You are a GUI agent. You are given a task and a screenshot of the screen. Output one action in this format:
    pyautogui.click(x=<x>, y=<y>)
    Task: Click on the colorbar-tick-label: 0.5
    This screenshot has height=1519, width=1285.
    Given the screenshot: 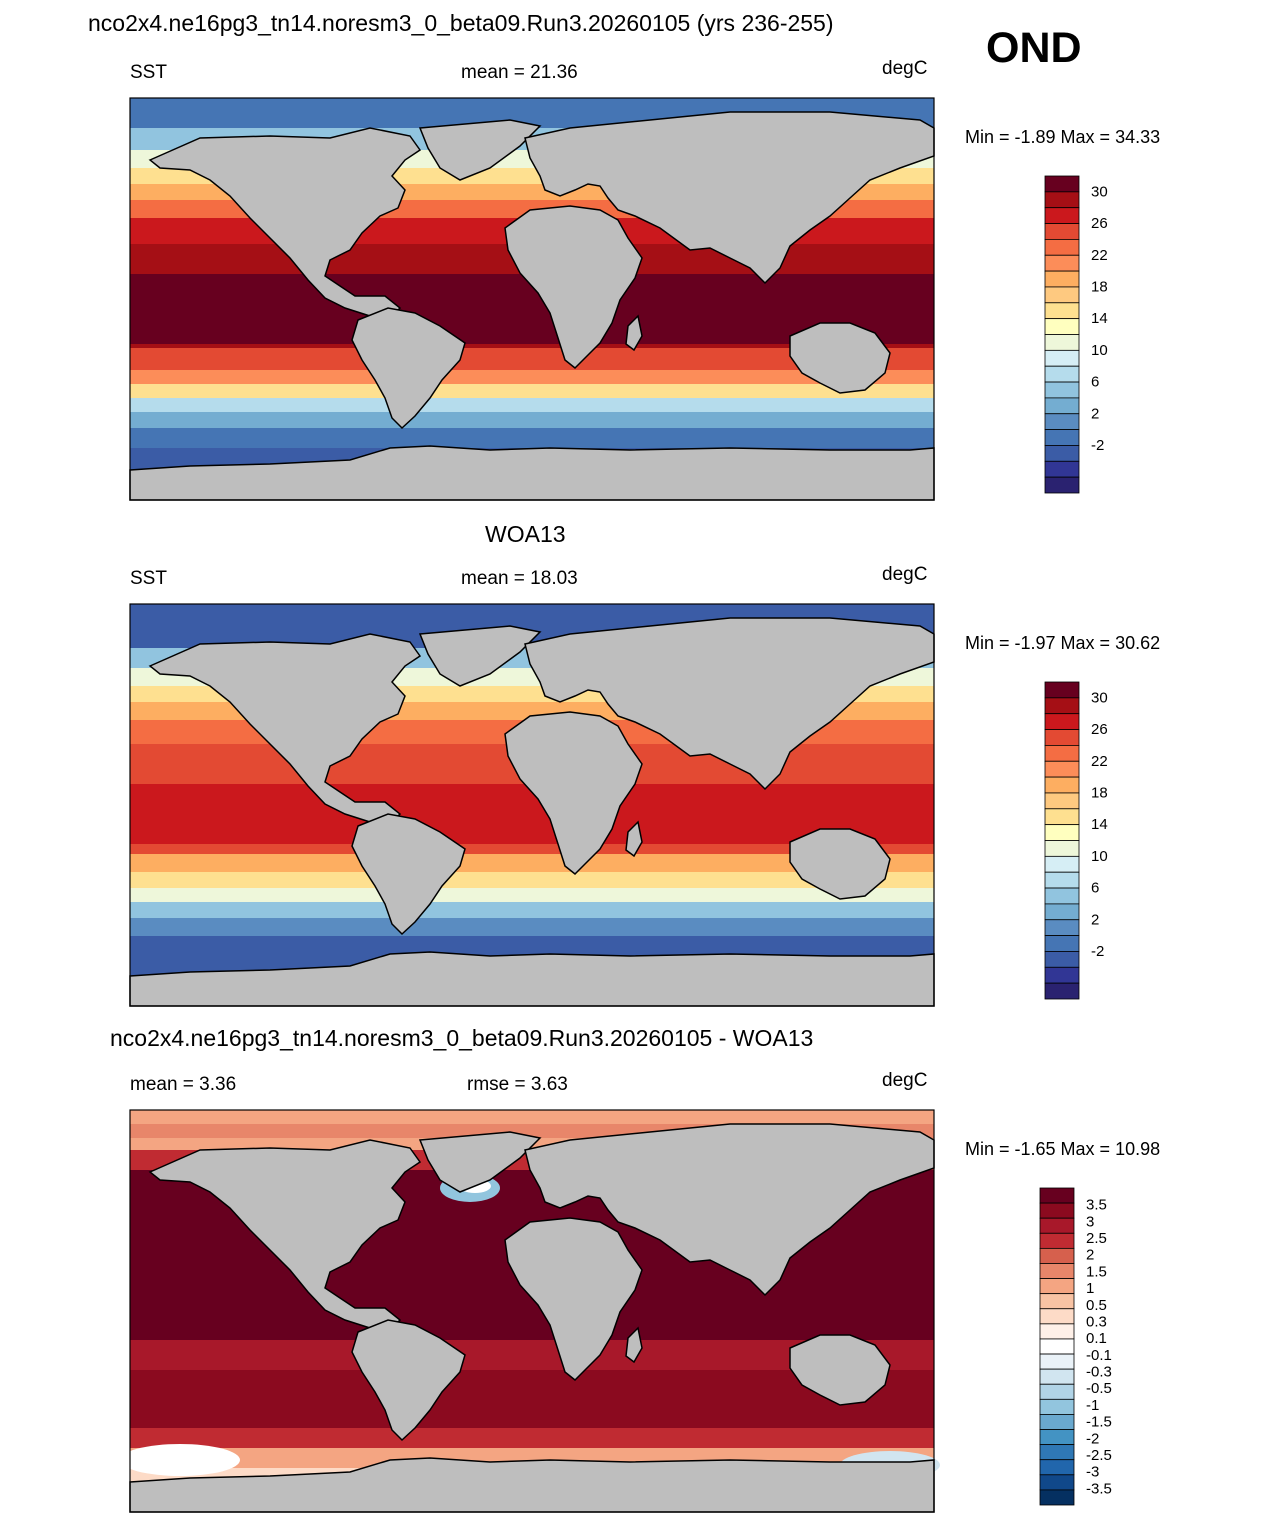 What is the action you would take?
    pyautogui.click(x=1096, y=1305)
    